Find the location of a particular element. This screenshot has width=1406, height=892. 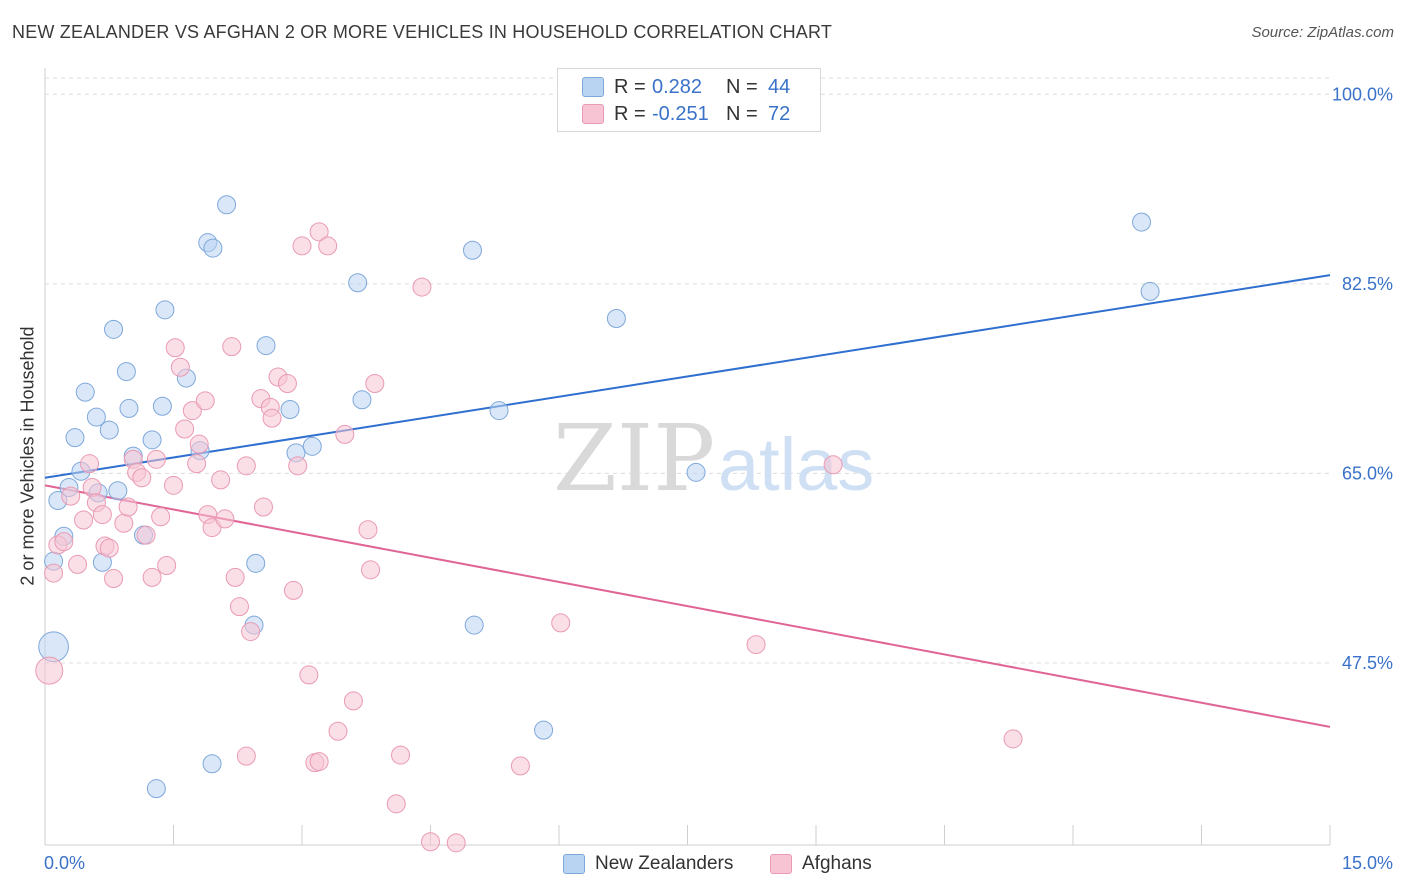

legend-item-afghans: Afghans is located at coordinates (821, 864).